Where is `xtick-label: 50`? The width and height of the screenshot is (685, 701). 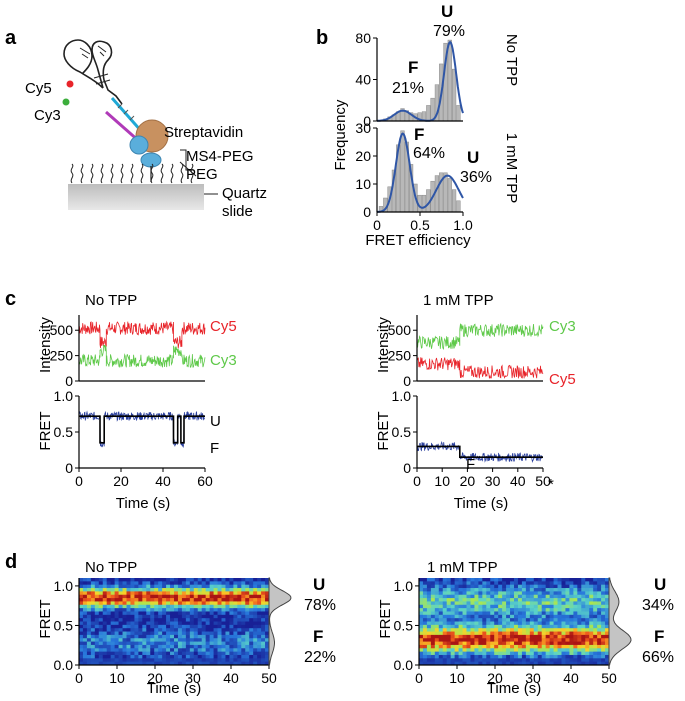
xtick-label: 50 is located at coordinates (609, 678).